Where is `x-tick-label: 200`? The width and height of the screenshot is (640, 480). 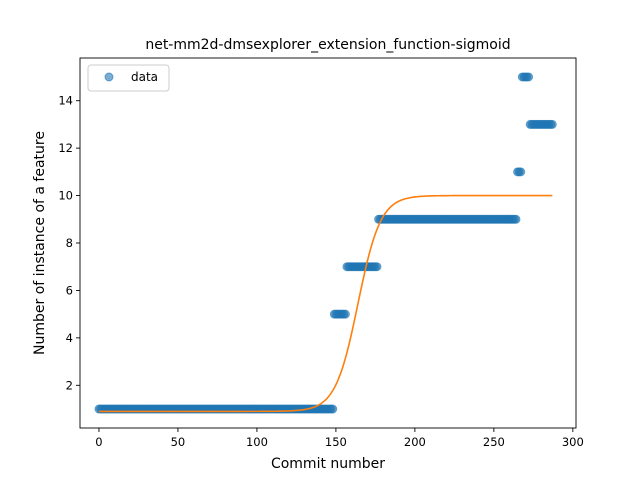
x-tick-label: 200 is located at coordinates (415, 442).